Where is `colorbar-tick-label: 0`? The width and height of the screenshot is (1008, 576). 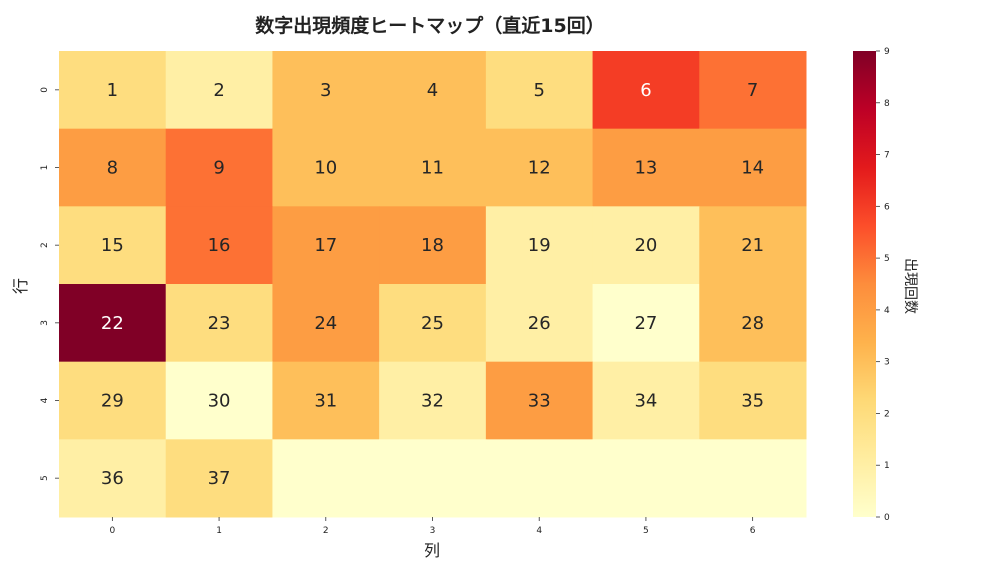 colorbar-tick-label: 0 is located at coordinates (887, 518).